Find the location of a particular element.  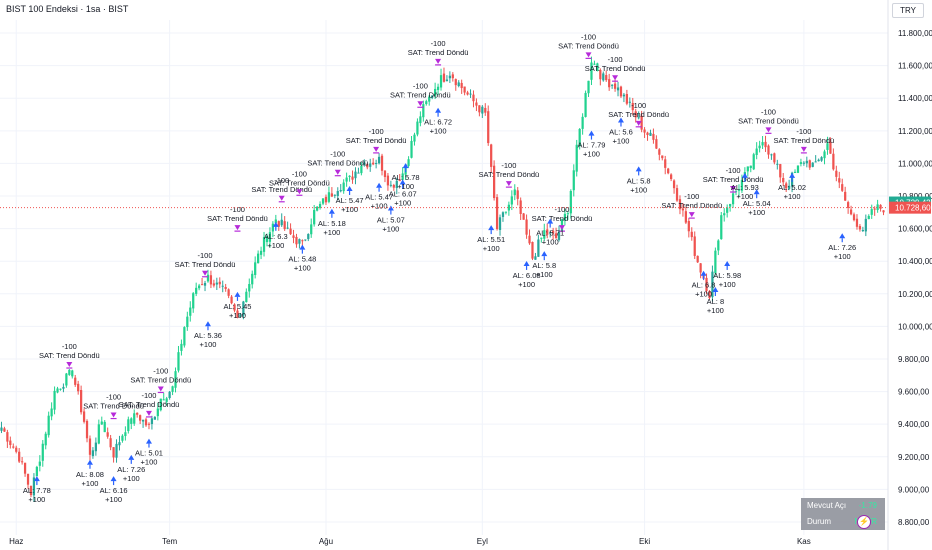

buy-label: AL: 7.78 is located at coordinates (37, 490).